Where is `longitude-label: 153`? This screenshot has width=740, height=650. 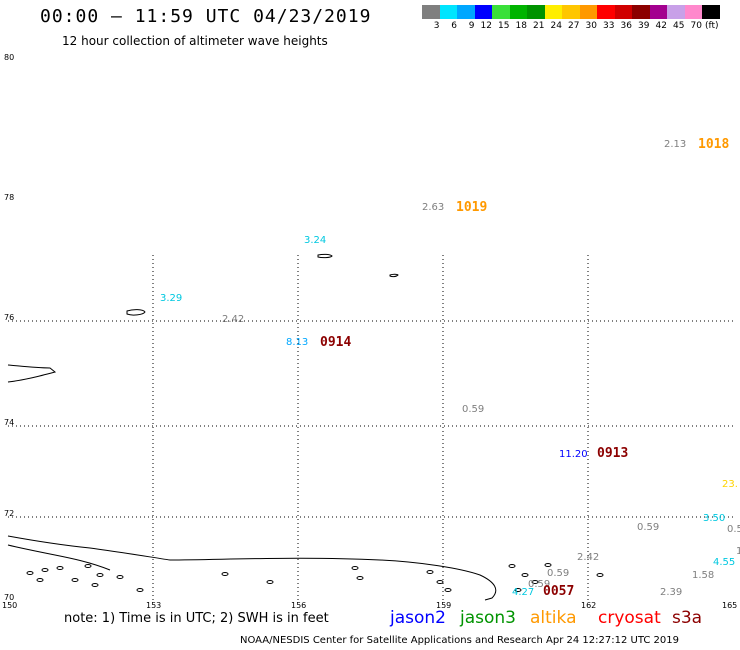 longitude-label: 153 is located at coordinates (154, 605).